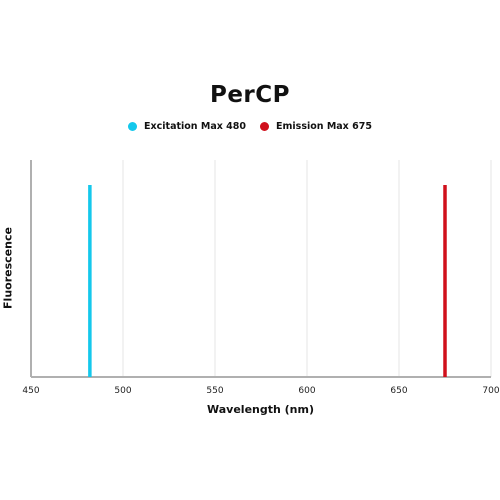 The image size is (500, 500). What do you see at coordinates (250, 95) in the screenshot?
I see `chart-title: PerCP` at bounding box center [250, 95].